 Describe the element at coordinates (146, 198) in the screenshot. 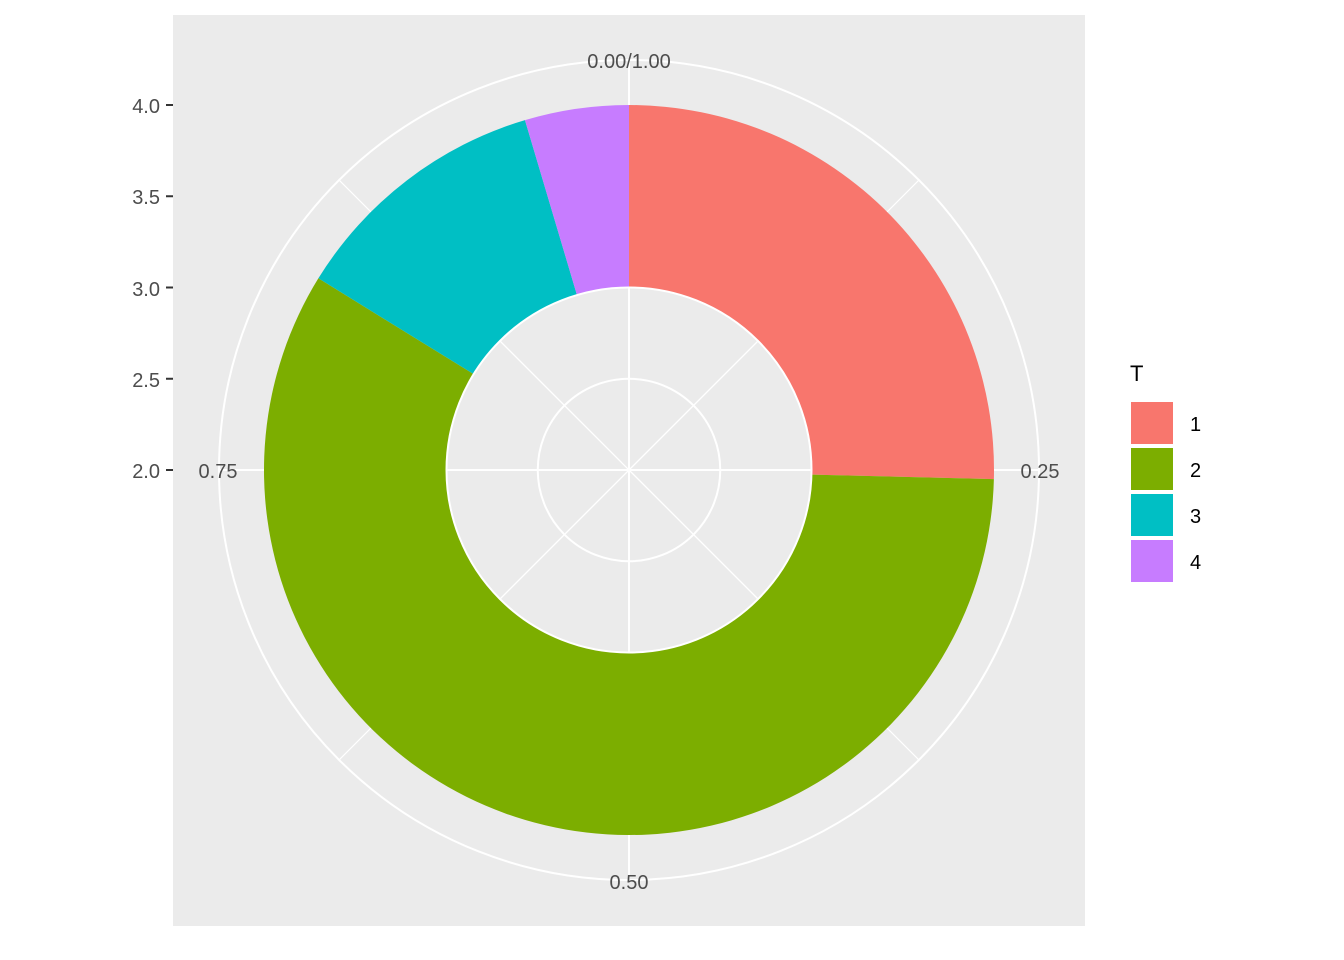

I see `r-tick-label: 3.5` at that location.